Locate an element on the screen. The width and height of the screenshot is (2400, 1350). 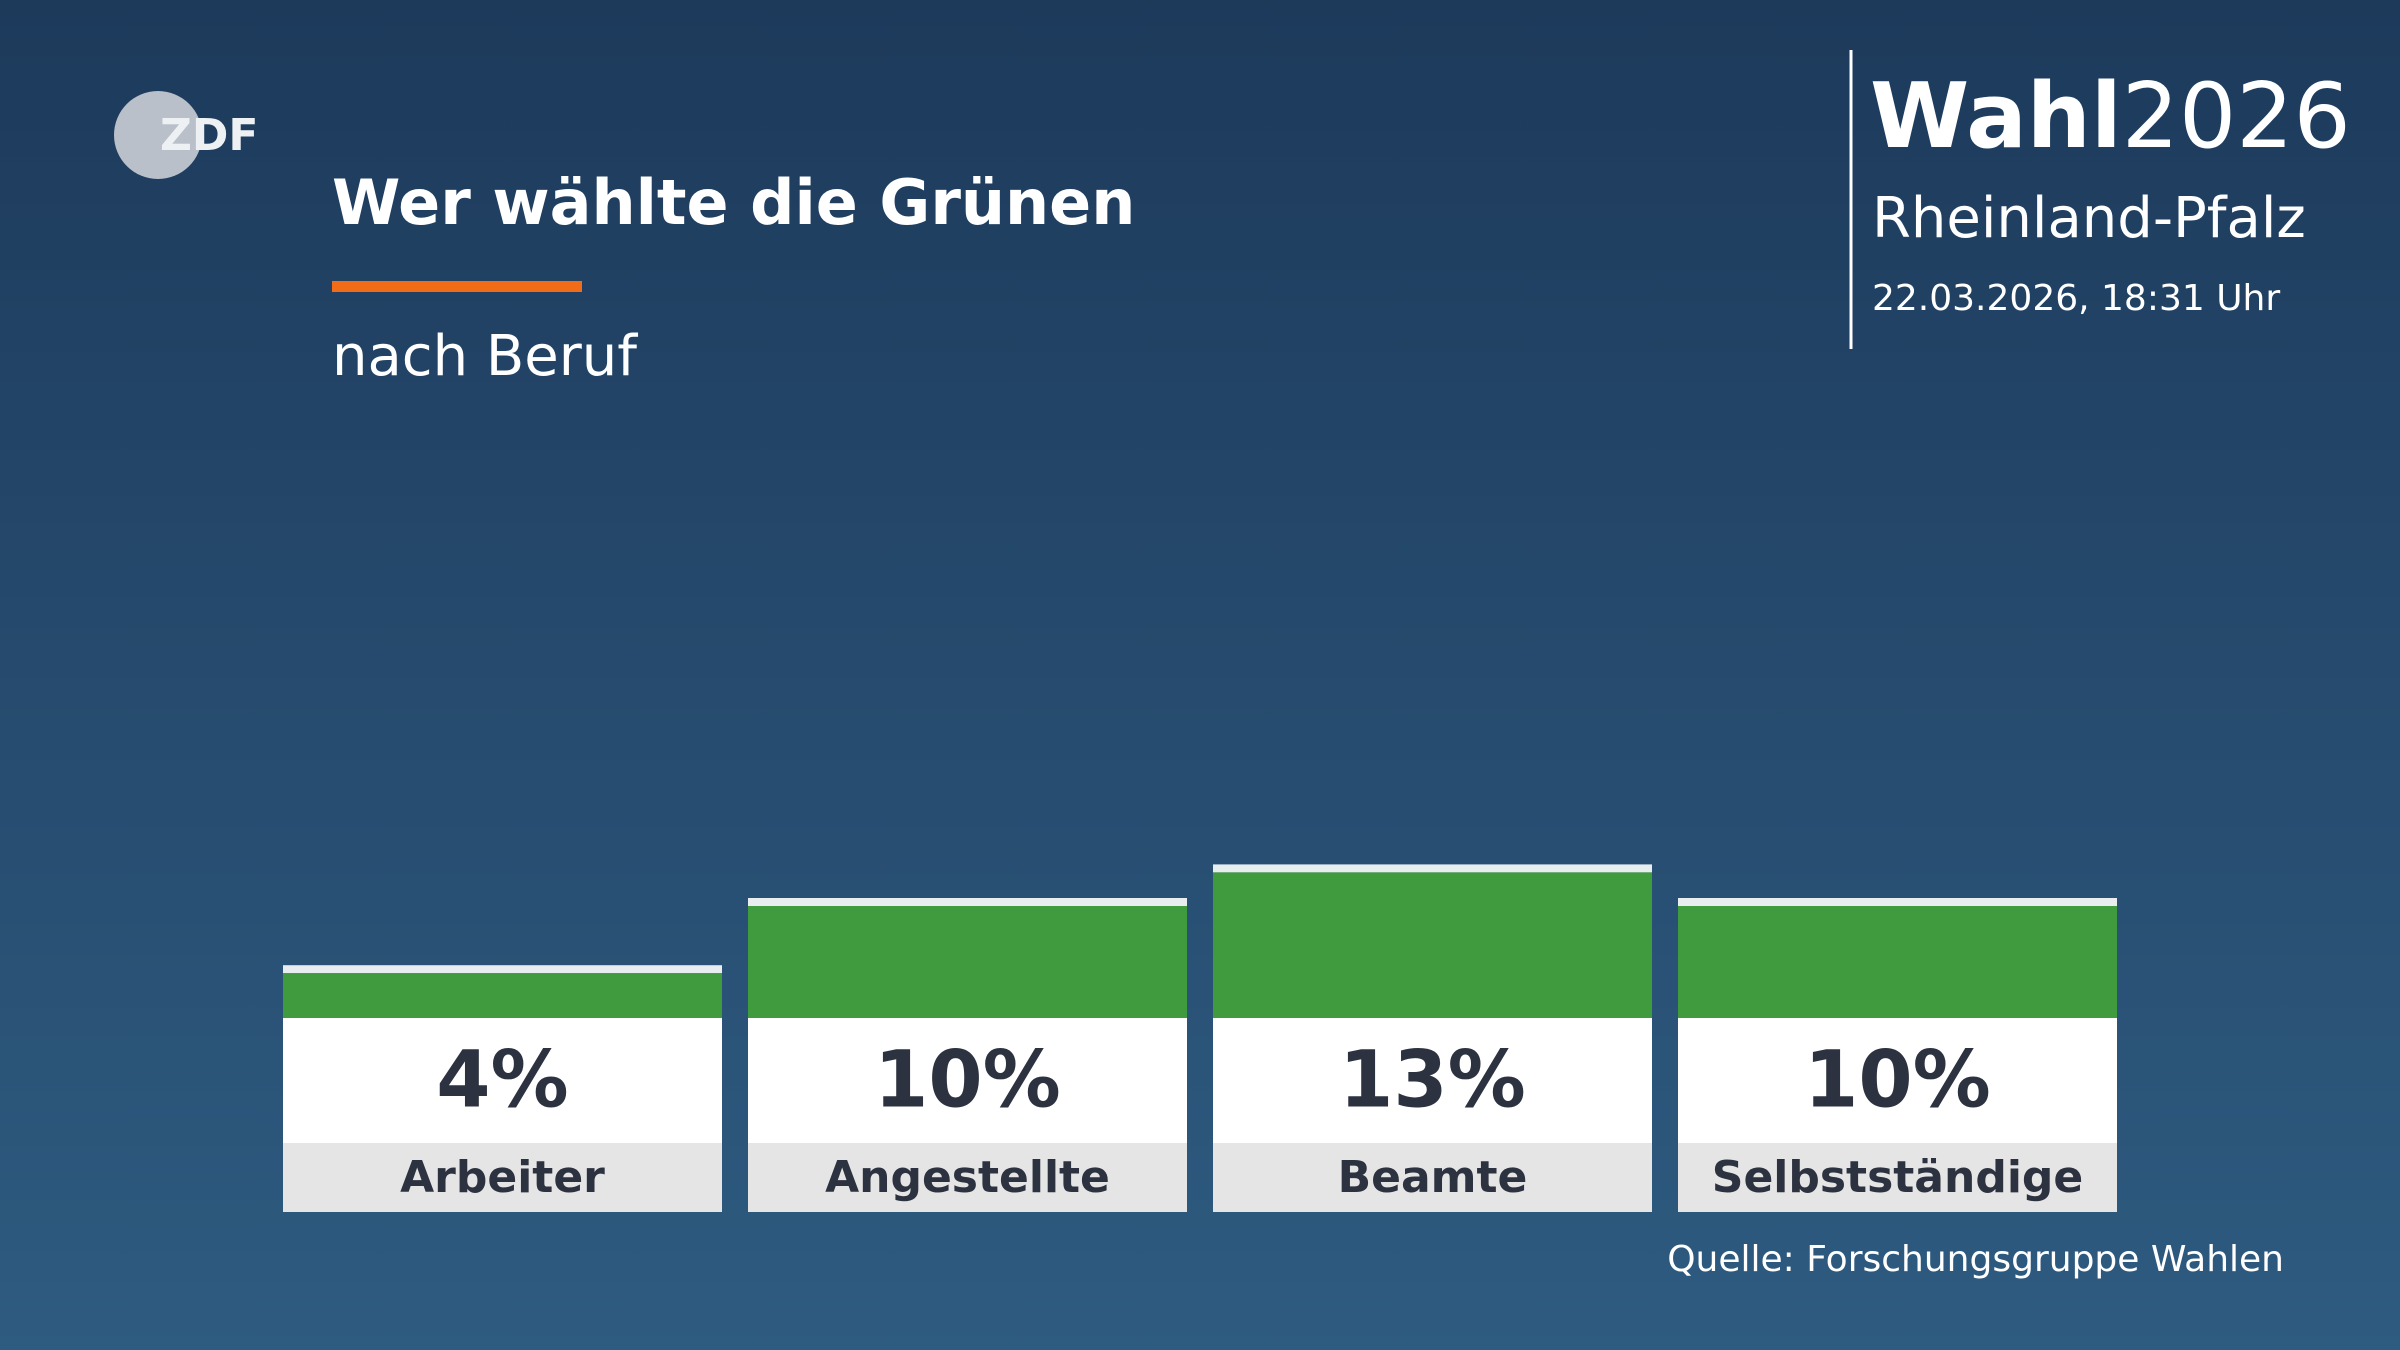
category-label: Angestellte is located at coordinates (967, 1177).